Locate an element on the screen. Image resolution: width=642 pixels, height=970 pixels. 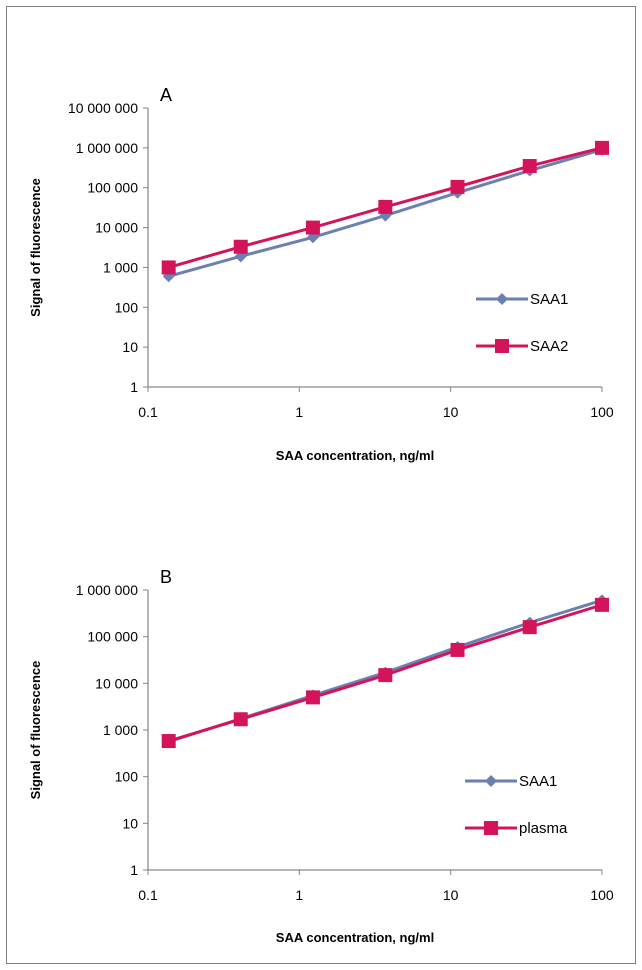
legend-entry-saa2: SAA2 is located at coordinates (522, 346).